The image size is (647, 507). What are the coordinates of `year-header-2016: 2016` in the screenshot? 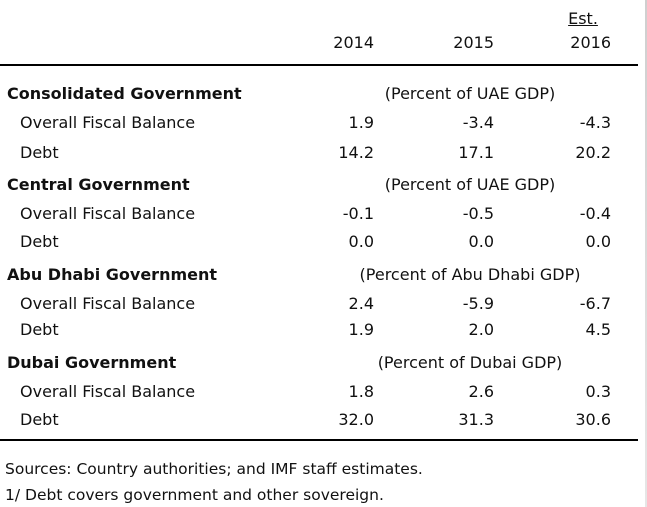 It's located at (590, 42).